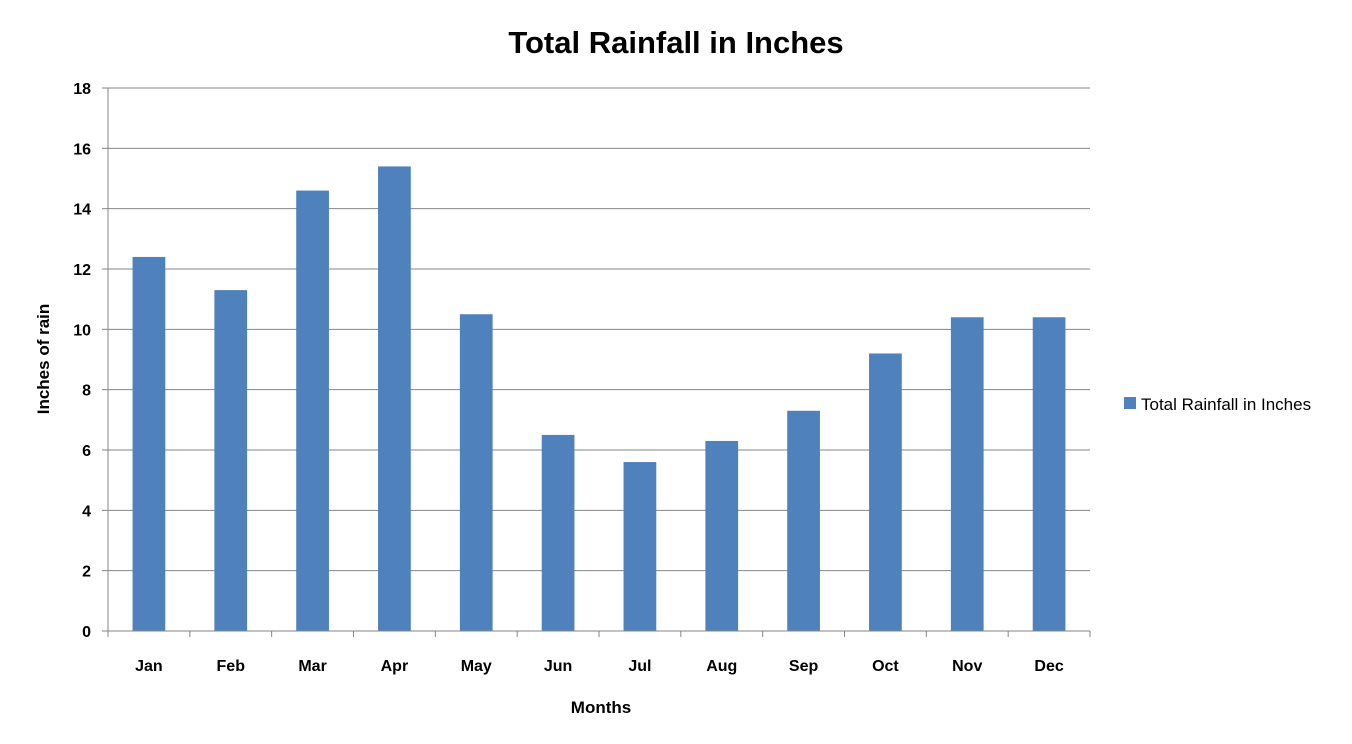 This screenshot has width=1352, height=744. What do you see at coordinates (82, 210) in the screenshot?
I see `y-tick-label: 14` at bounding box center [82, 210].